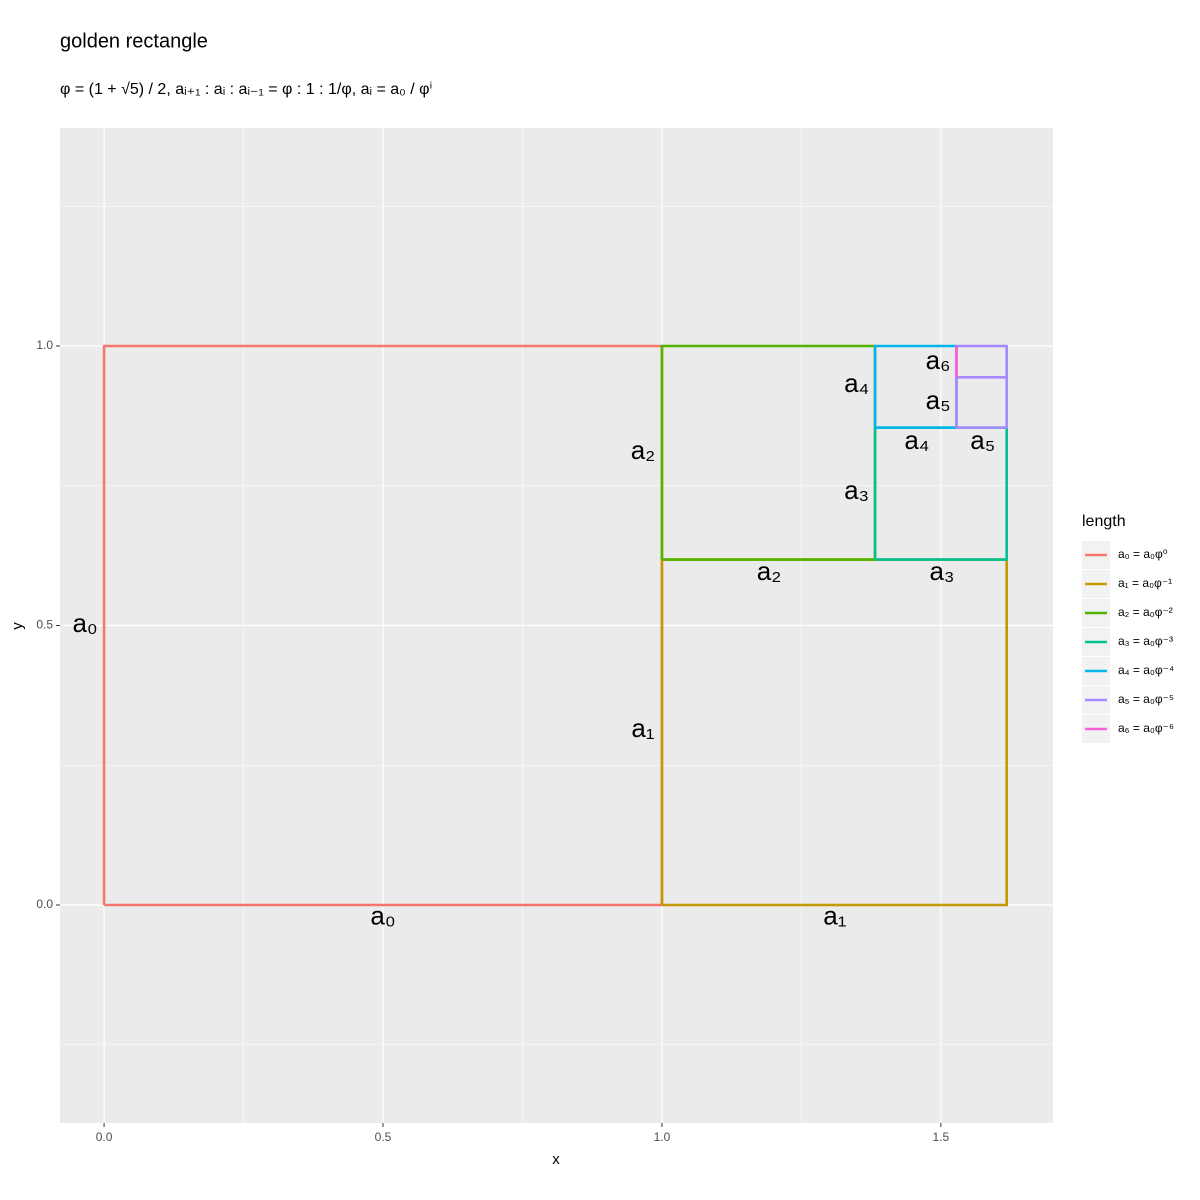  I want to click on x-axis-label: x, so click(556, 1159).